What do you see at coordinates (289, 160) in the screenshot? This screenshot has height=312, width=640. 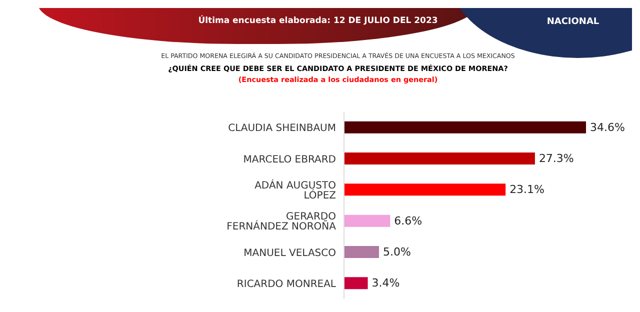 I see `y-tick-label: MARCELO EBRARD` at bounding box center [289, 160].